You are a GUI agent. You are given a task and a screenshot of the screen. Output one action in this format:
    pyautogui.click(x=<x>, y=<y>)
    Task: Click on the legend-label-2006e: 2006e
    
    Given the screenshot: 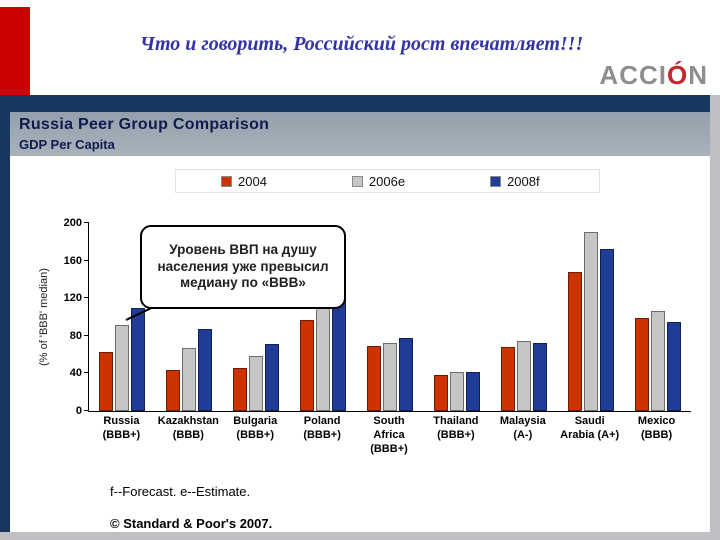 What is the action you would take?
    pyautogui.click(x=387, y=181)
    